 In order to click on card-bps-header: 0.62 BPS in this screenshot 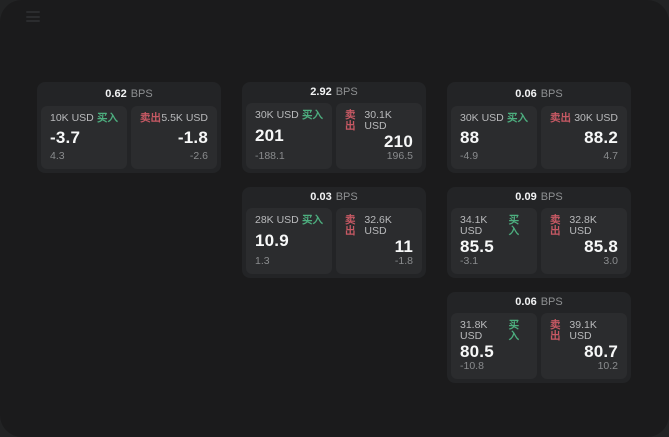, I will do `click(129, 94)`.